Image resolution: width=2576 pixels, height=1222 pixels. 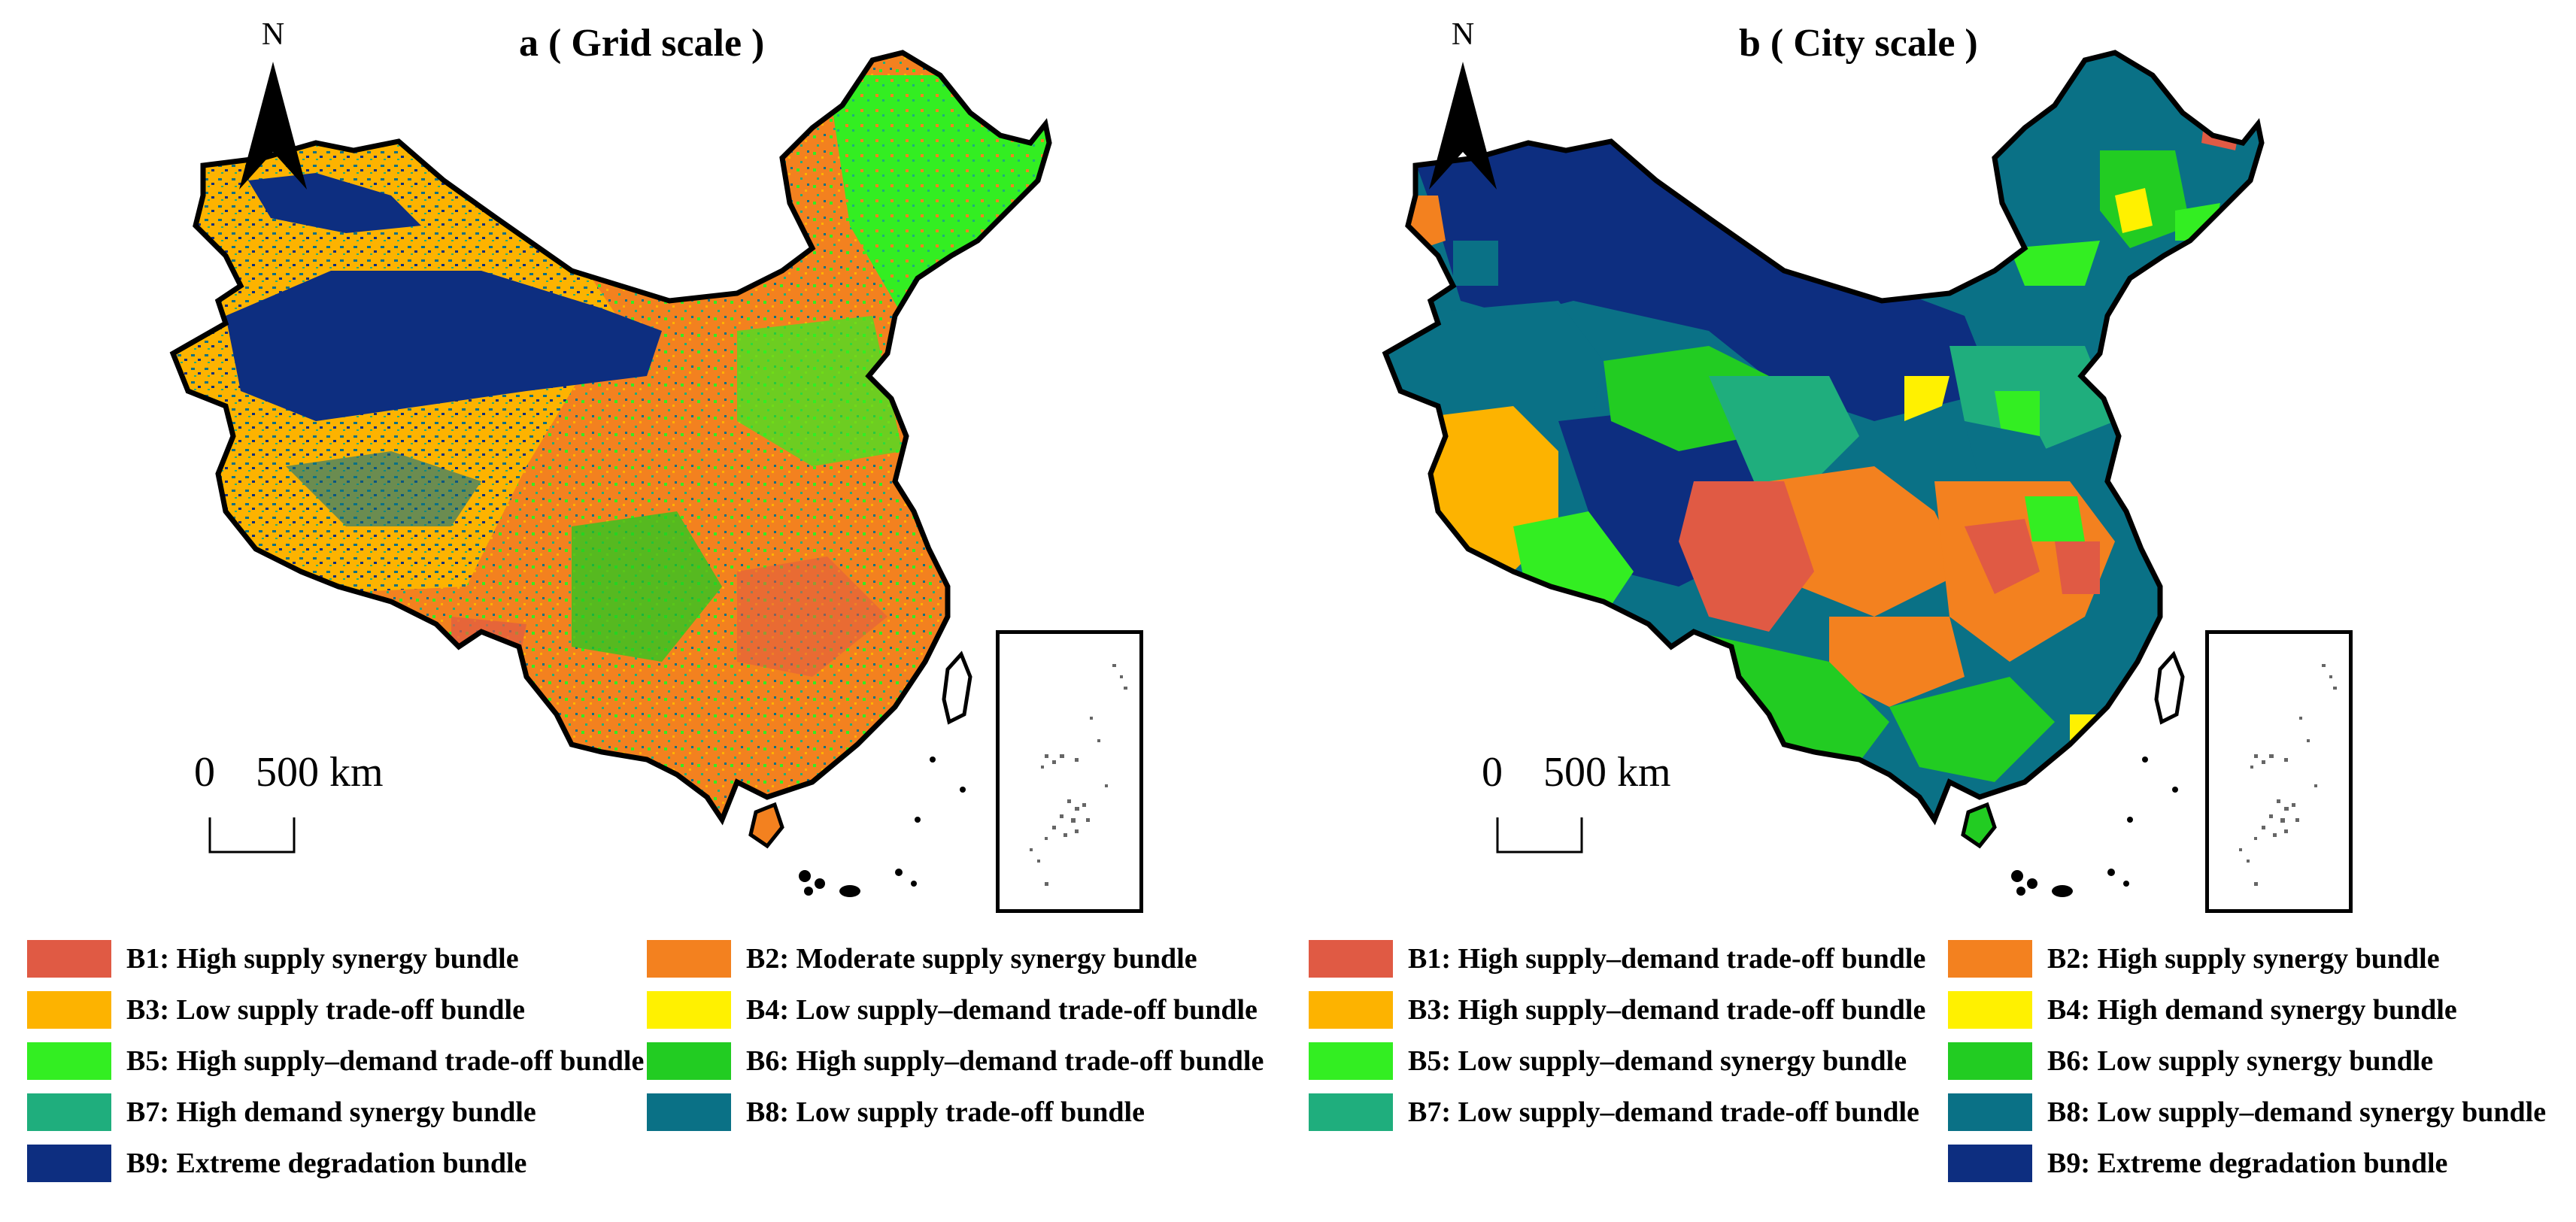 I want to click on legend-item-b1: B1: High supply–demand trade-off bundle, so click(x=1617, y=958).